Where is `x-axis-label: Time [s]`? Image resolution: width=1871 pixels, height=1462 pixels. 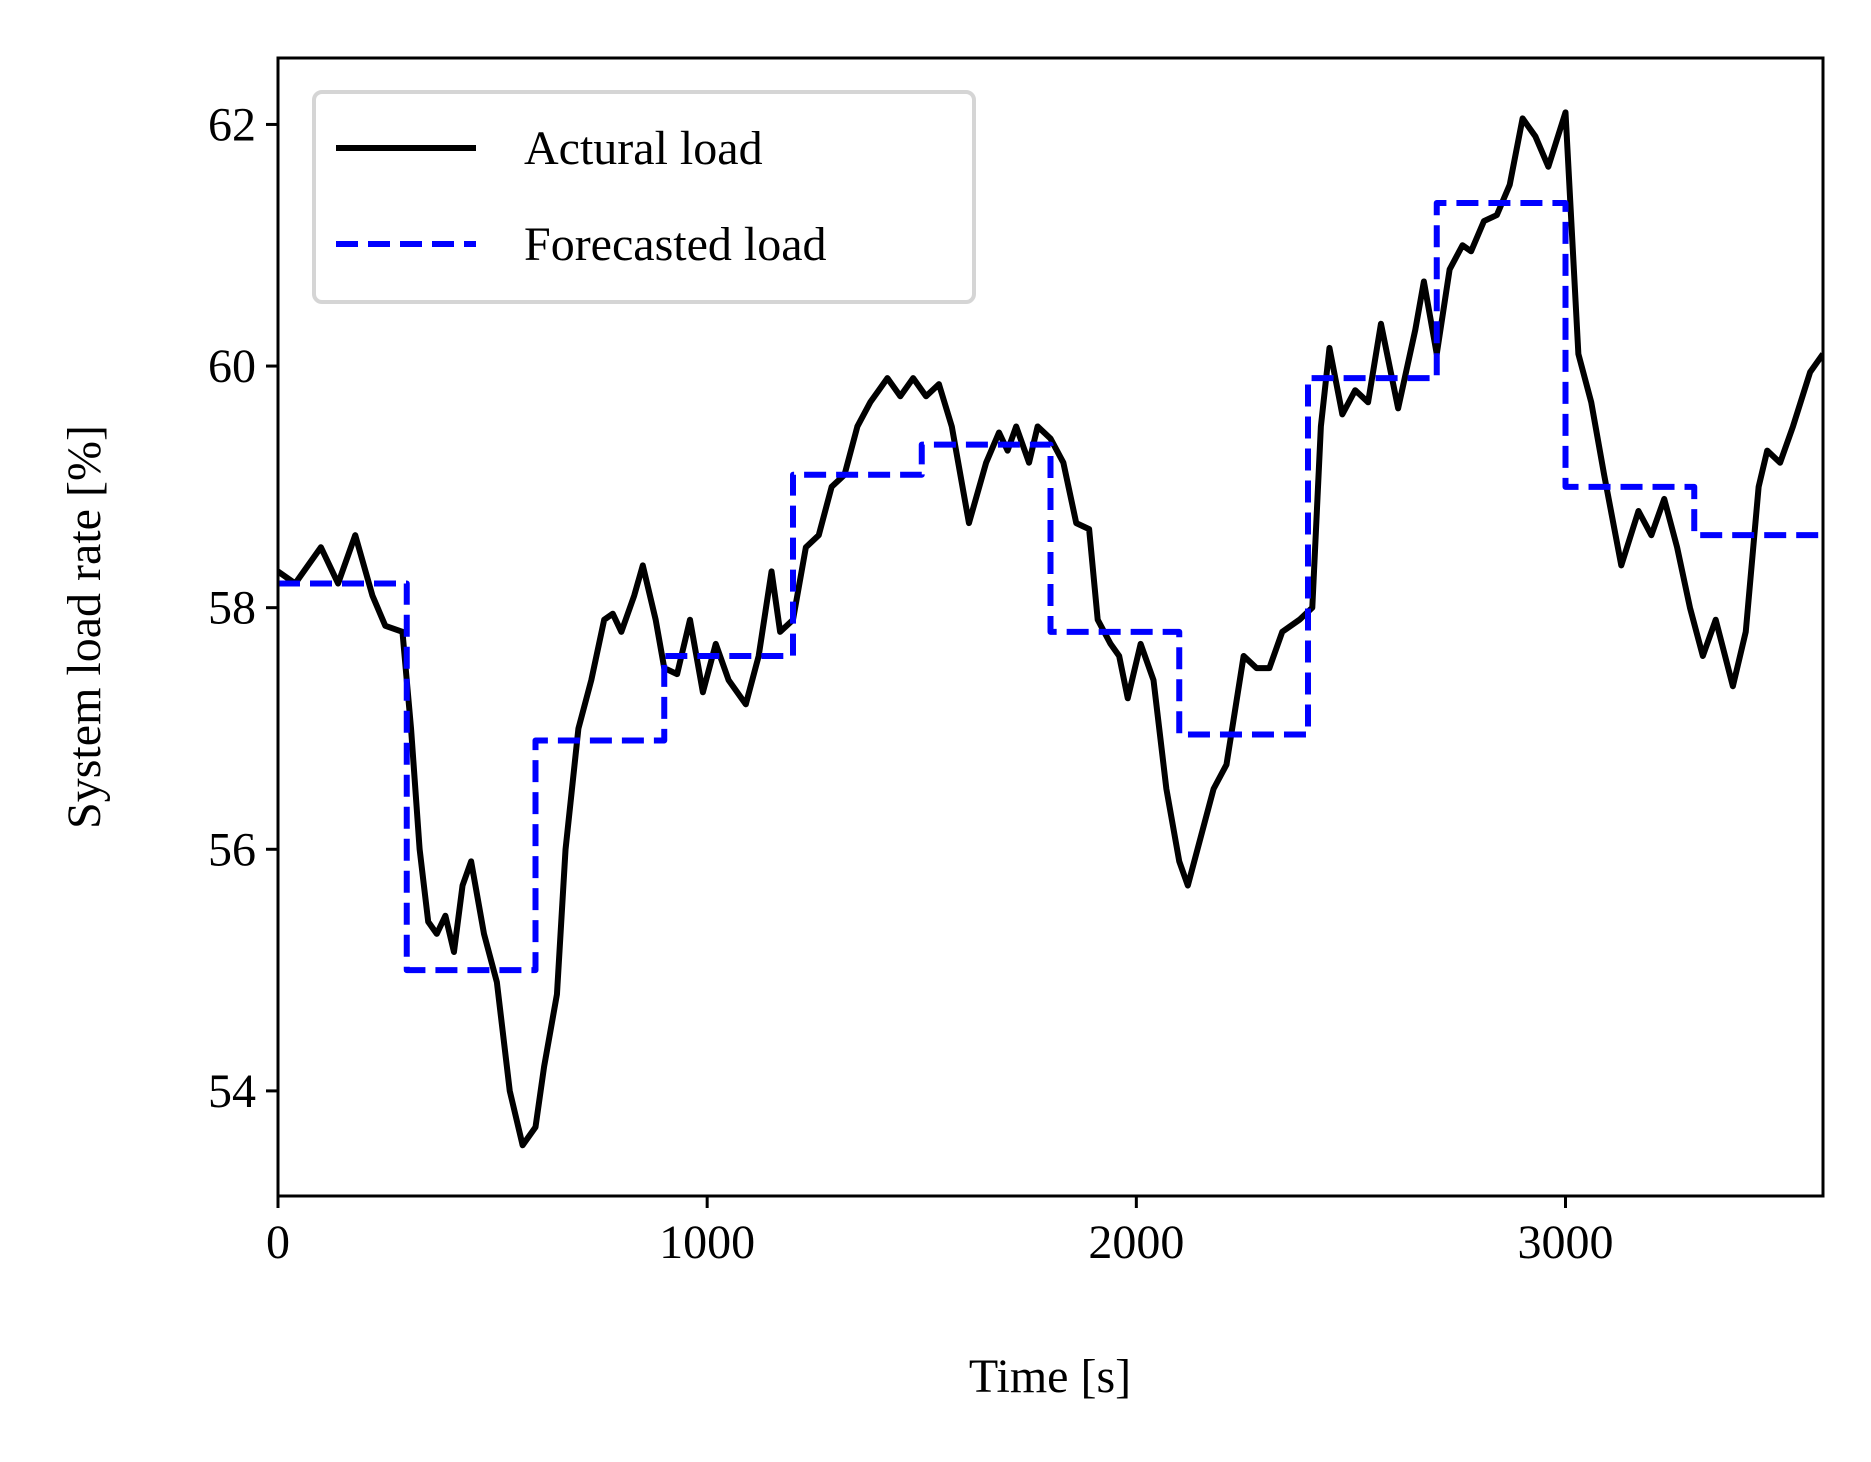 x-axis-label: Time [s] is located at coordinates (1050, 1376).